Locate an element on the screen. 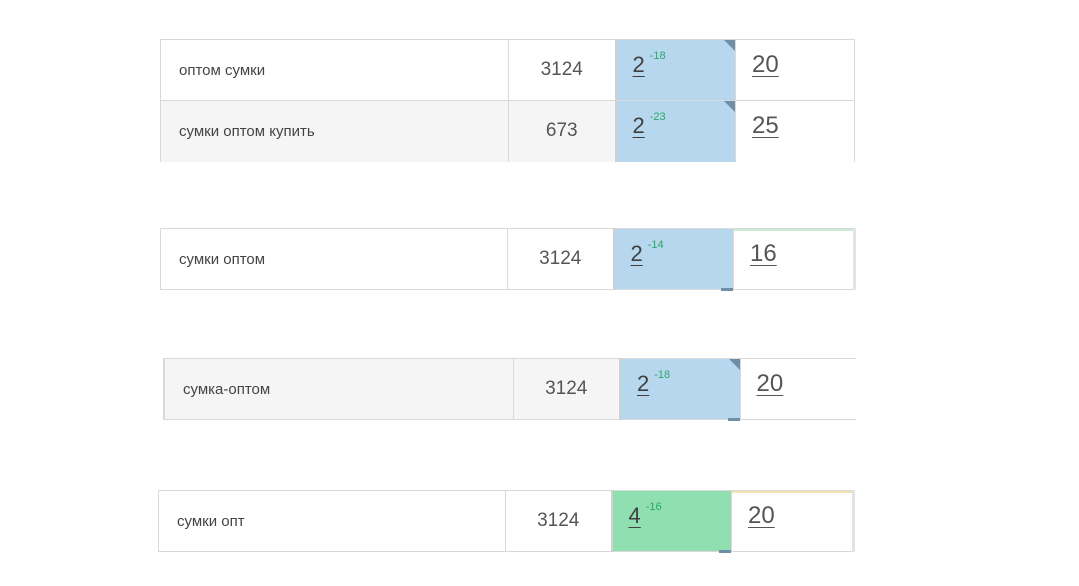 The height and width of the screenshot is (586, 1079). table-row: сумки опт 3124 4 -16 20 is located at coordinates (506, 521).